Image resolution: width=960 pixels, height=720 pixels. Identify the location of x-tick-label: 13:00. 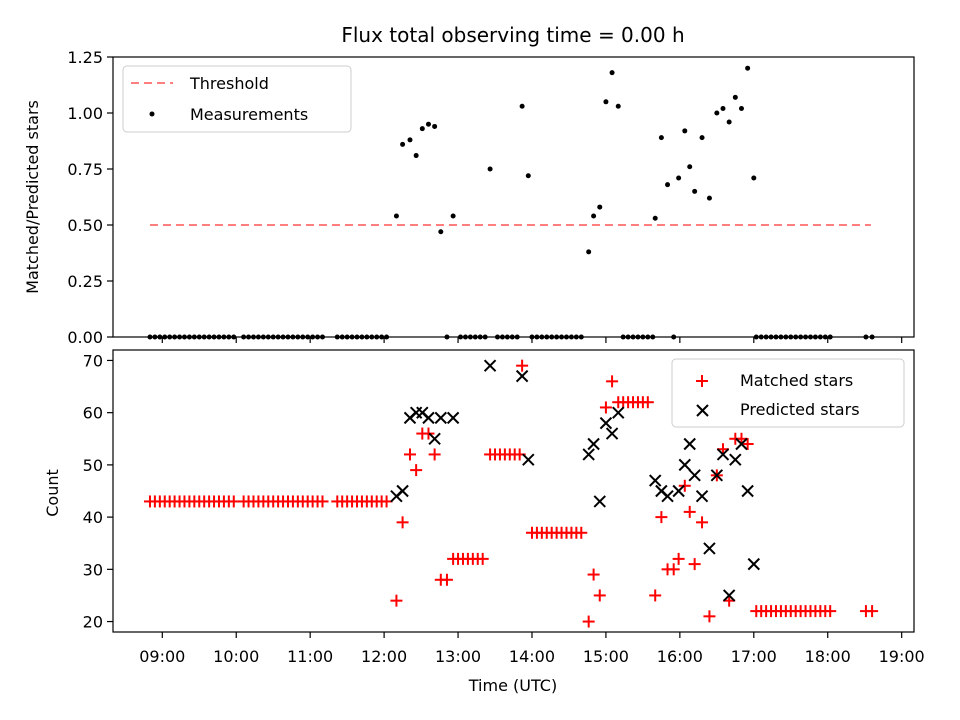
(458, 656).